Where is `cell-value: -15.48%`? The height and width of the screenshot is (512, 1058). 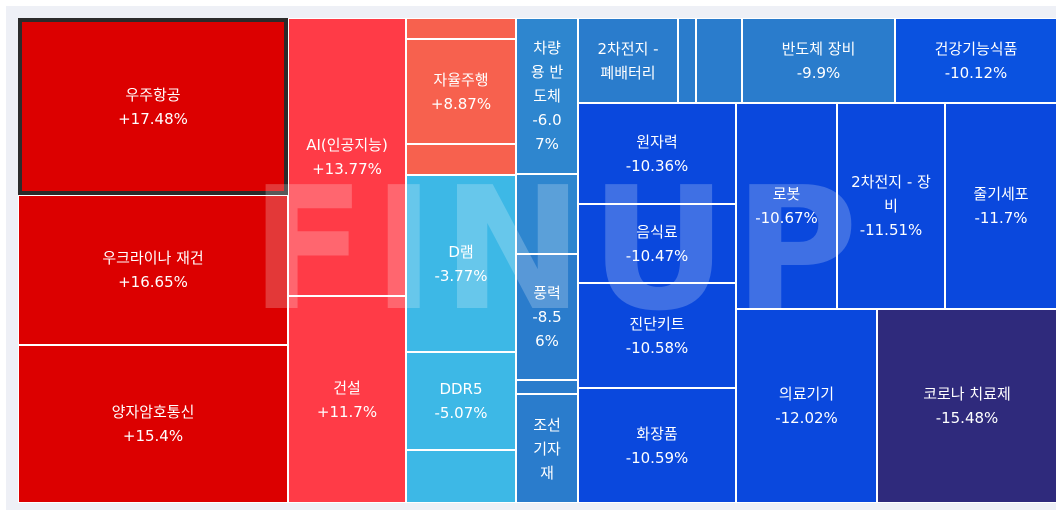
cell-value: -15.48% is located at coordinates (967, 418).